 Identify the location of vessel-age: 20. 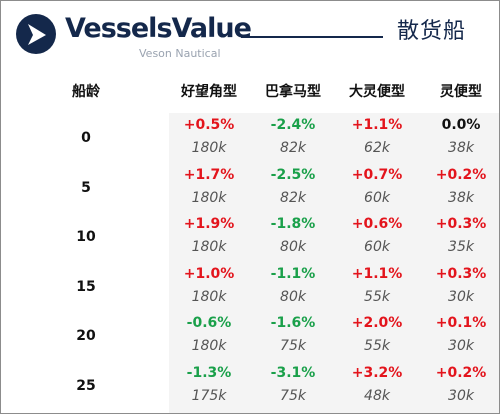
(86, 336).